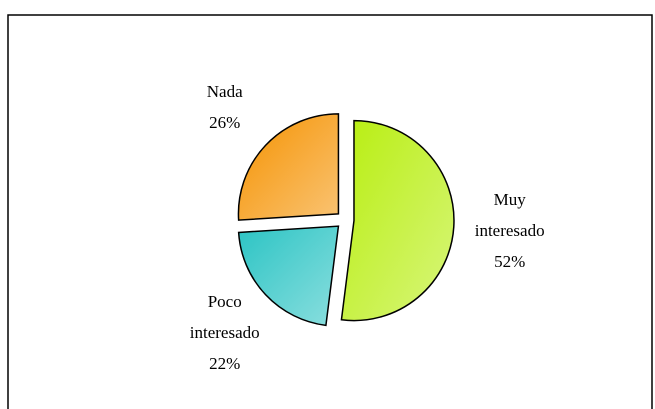  I want to click on slice-label: Muy interesado, so click(509, 214).